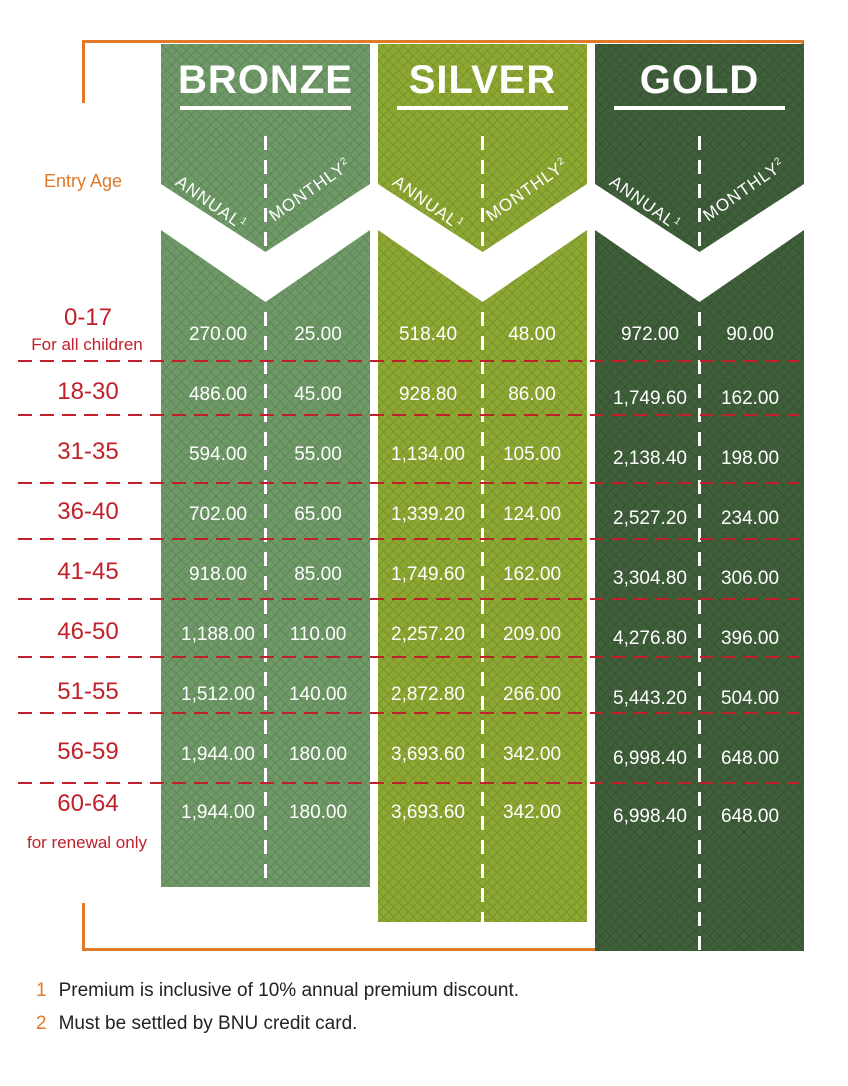 Image resolution: width=848 pixels, height=1086 pixels. I want to click on footnote-number: 1, so click(41, 990).